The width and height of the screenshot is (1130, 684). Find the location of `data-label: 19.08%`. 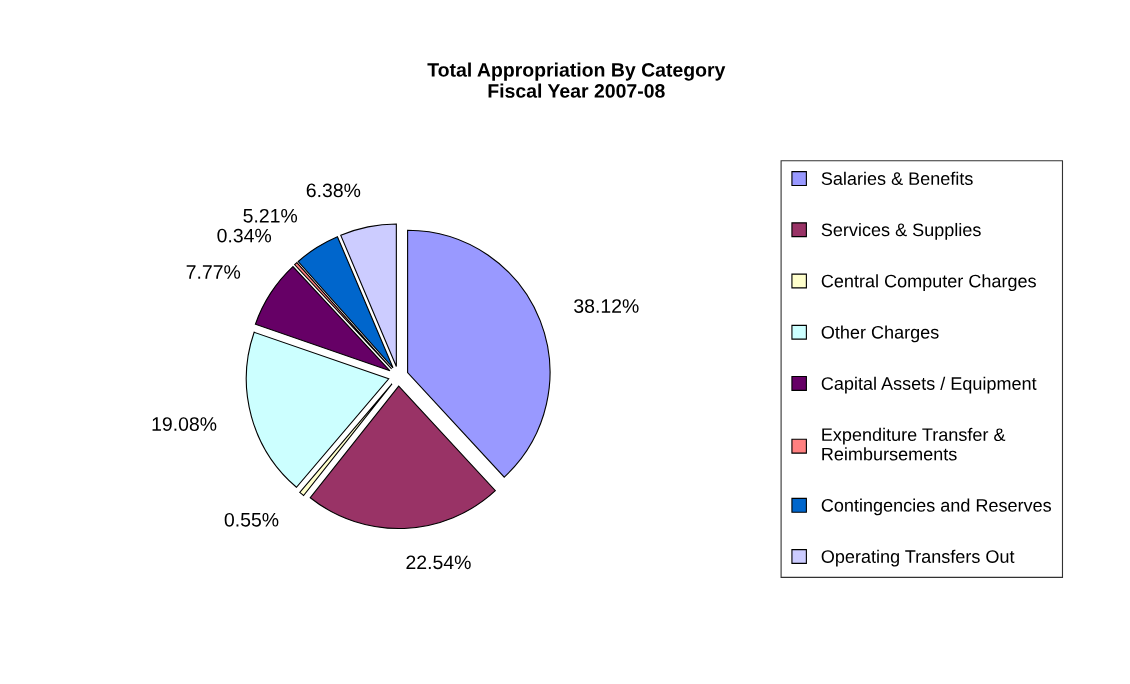

data-label: 19.08% is located at coordinates (184, 424).